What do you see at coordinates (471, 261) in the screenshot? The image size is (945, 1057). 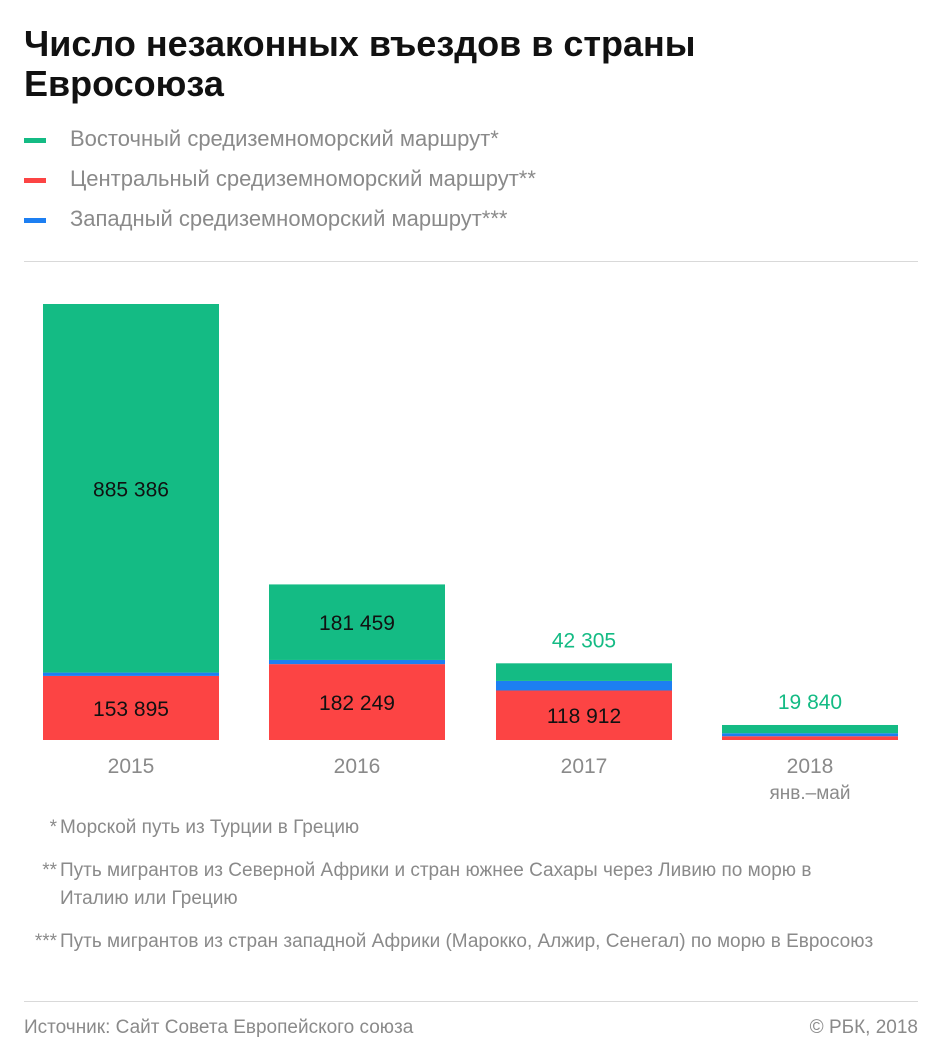 I see `top-divider` at bounding box center [471, 261].